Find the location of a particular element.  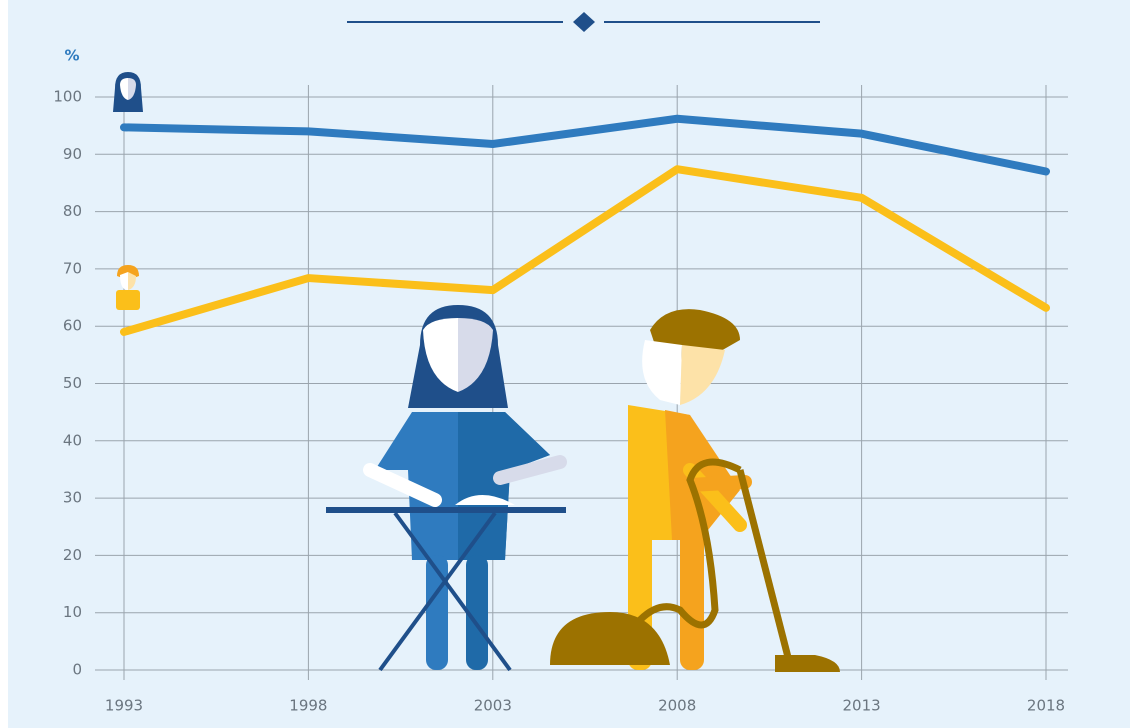

x-tick-label: 2013 is located at coordinates (862, 706).